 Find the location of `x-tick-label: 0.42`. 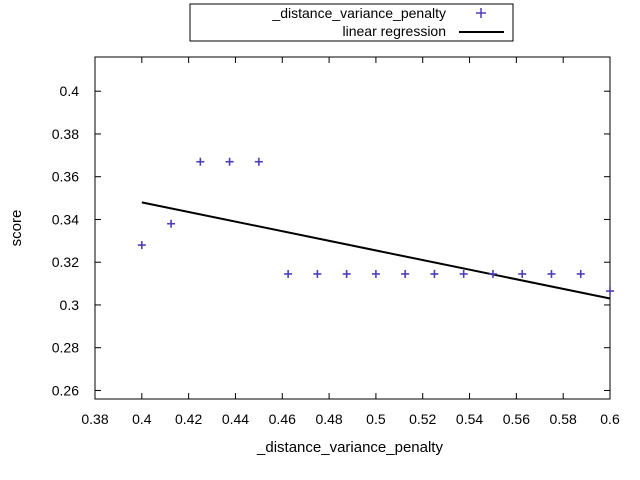

x-tick-label: 0.42 is located at coordinates (188, 419).